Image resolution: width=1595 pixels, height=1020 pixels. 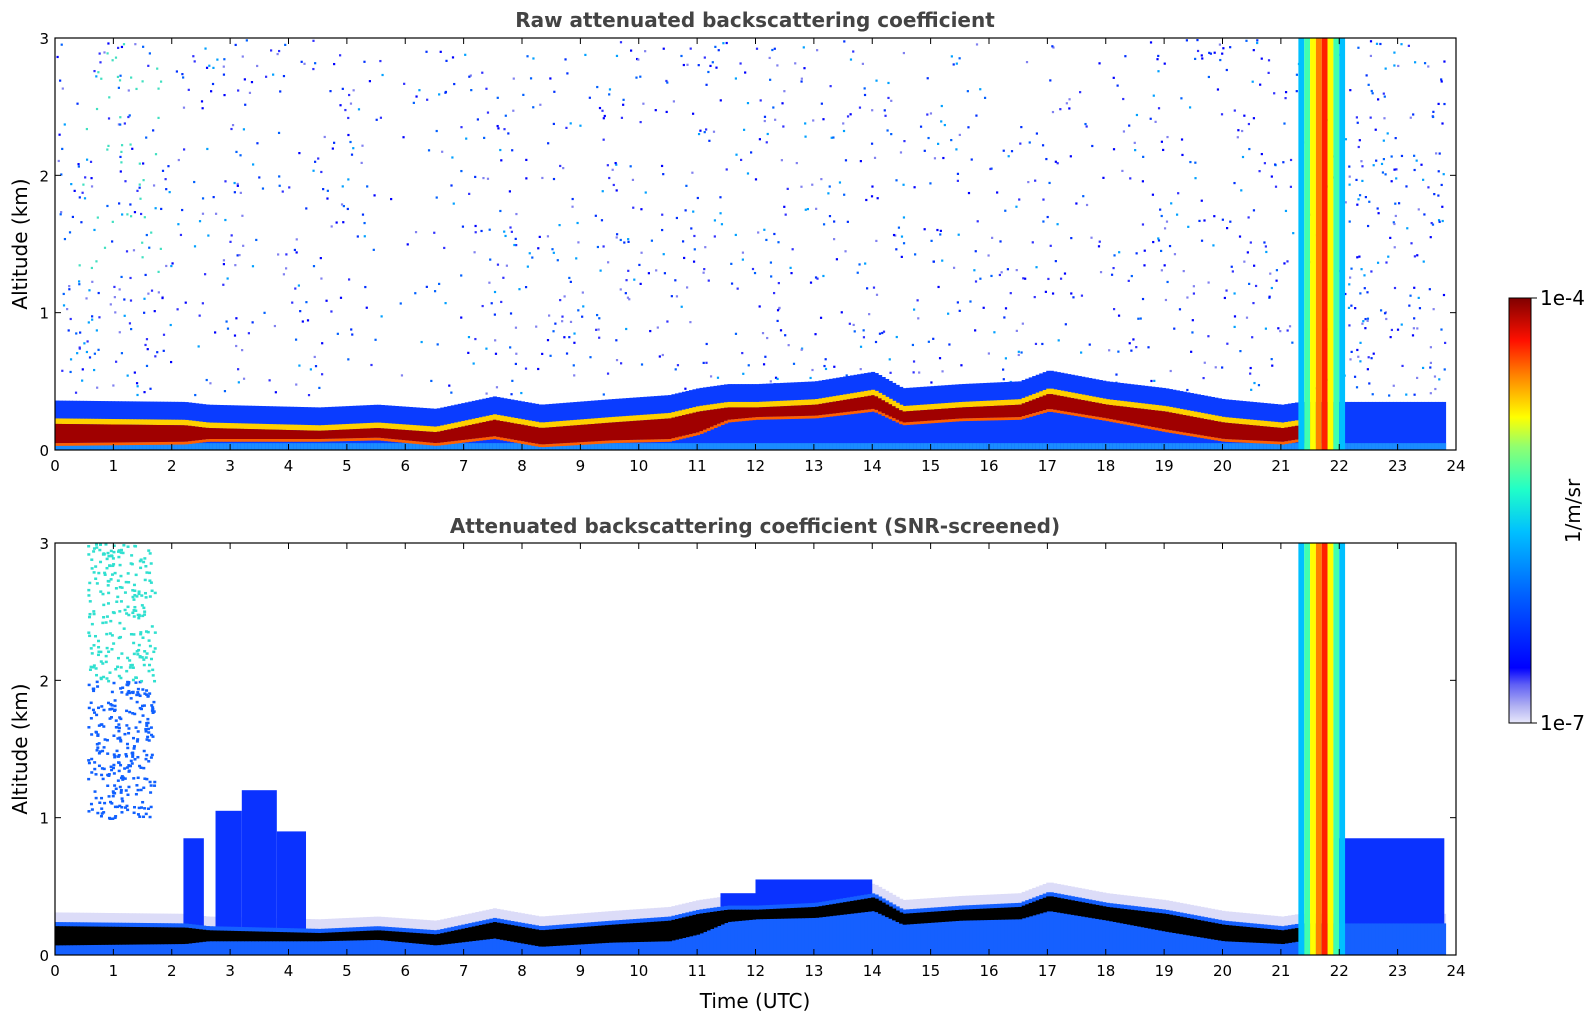 What do you see at coordinates (1222, 466) in the screenshot?
I see `x-tick-label: 20` at bounding box center [1222, 466].